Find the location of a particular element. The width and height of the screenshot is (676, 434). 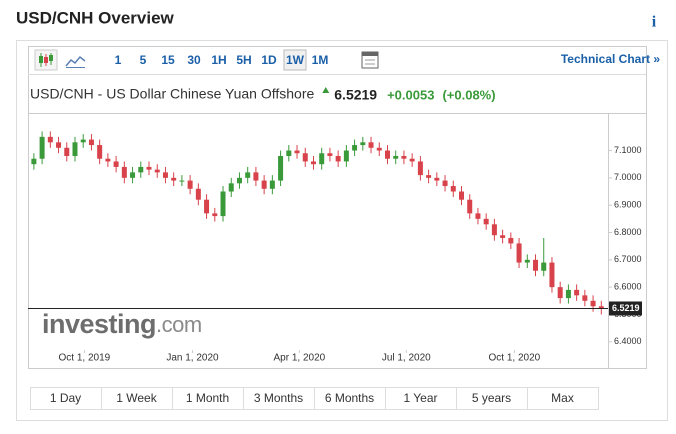

interval-button: 1W is located at coordinates (295, 60).